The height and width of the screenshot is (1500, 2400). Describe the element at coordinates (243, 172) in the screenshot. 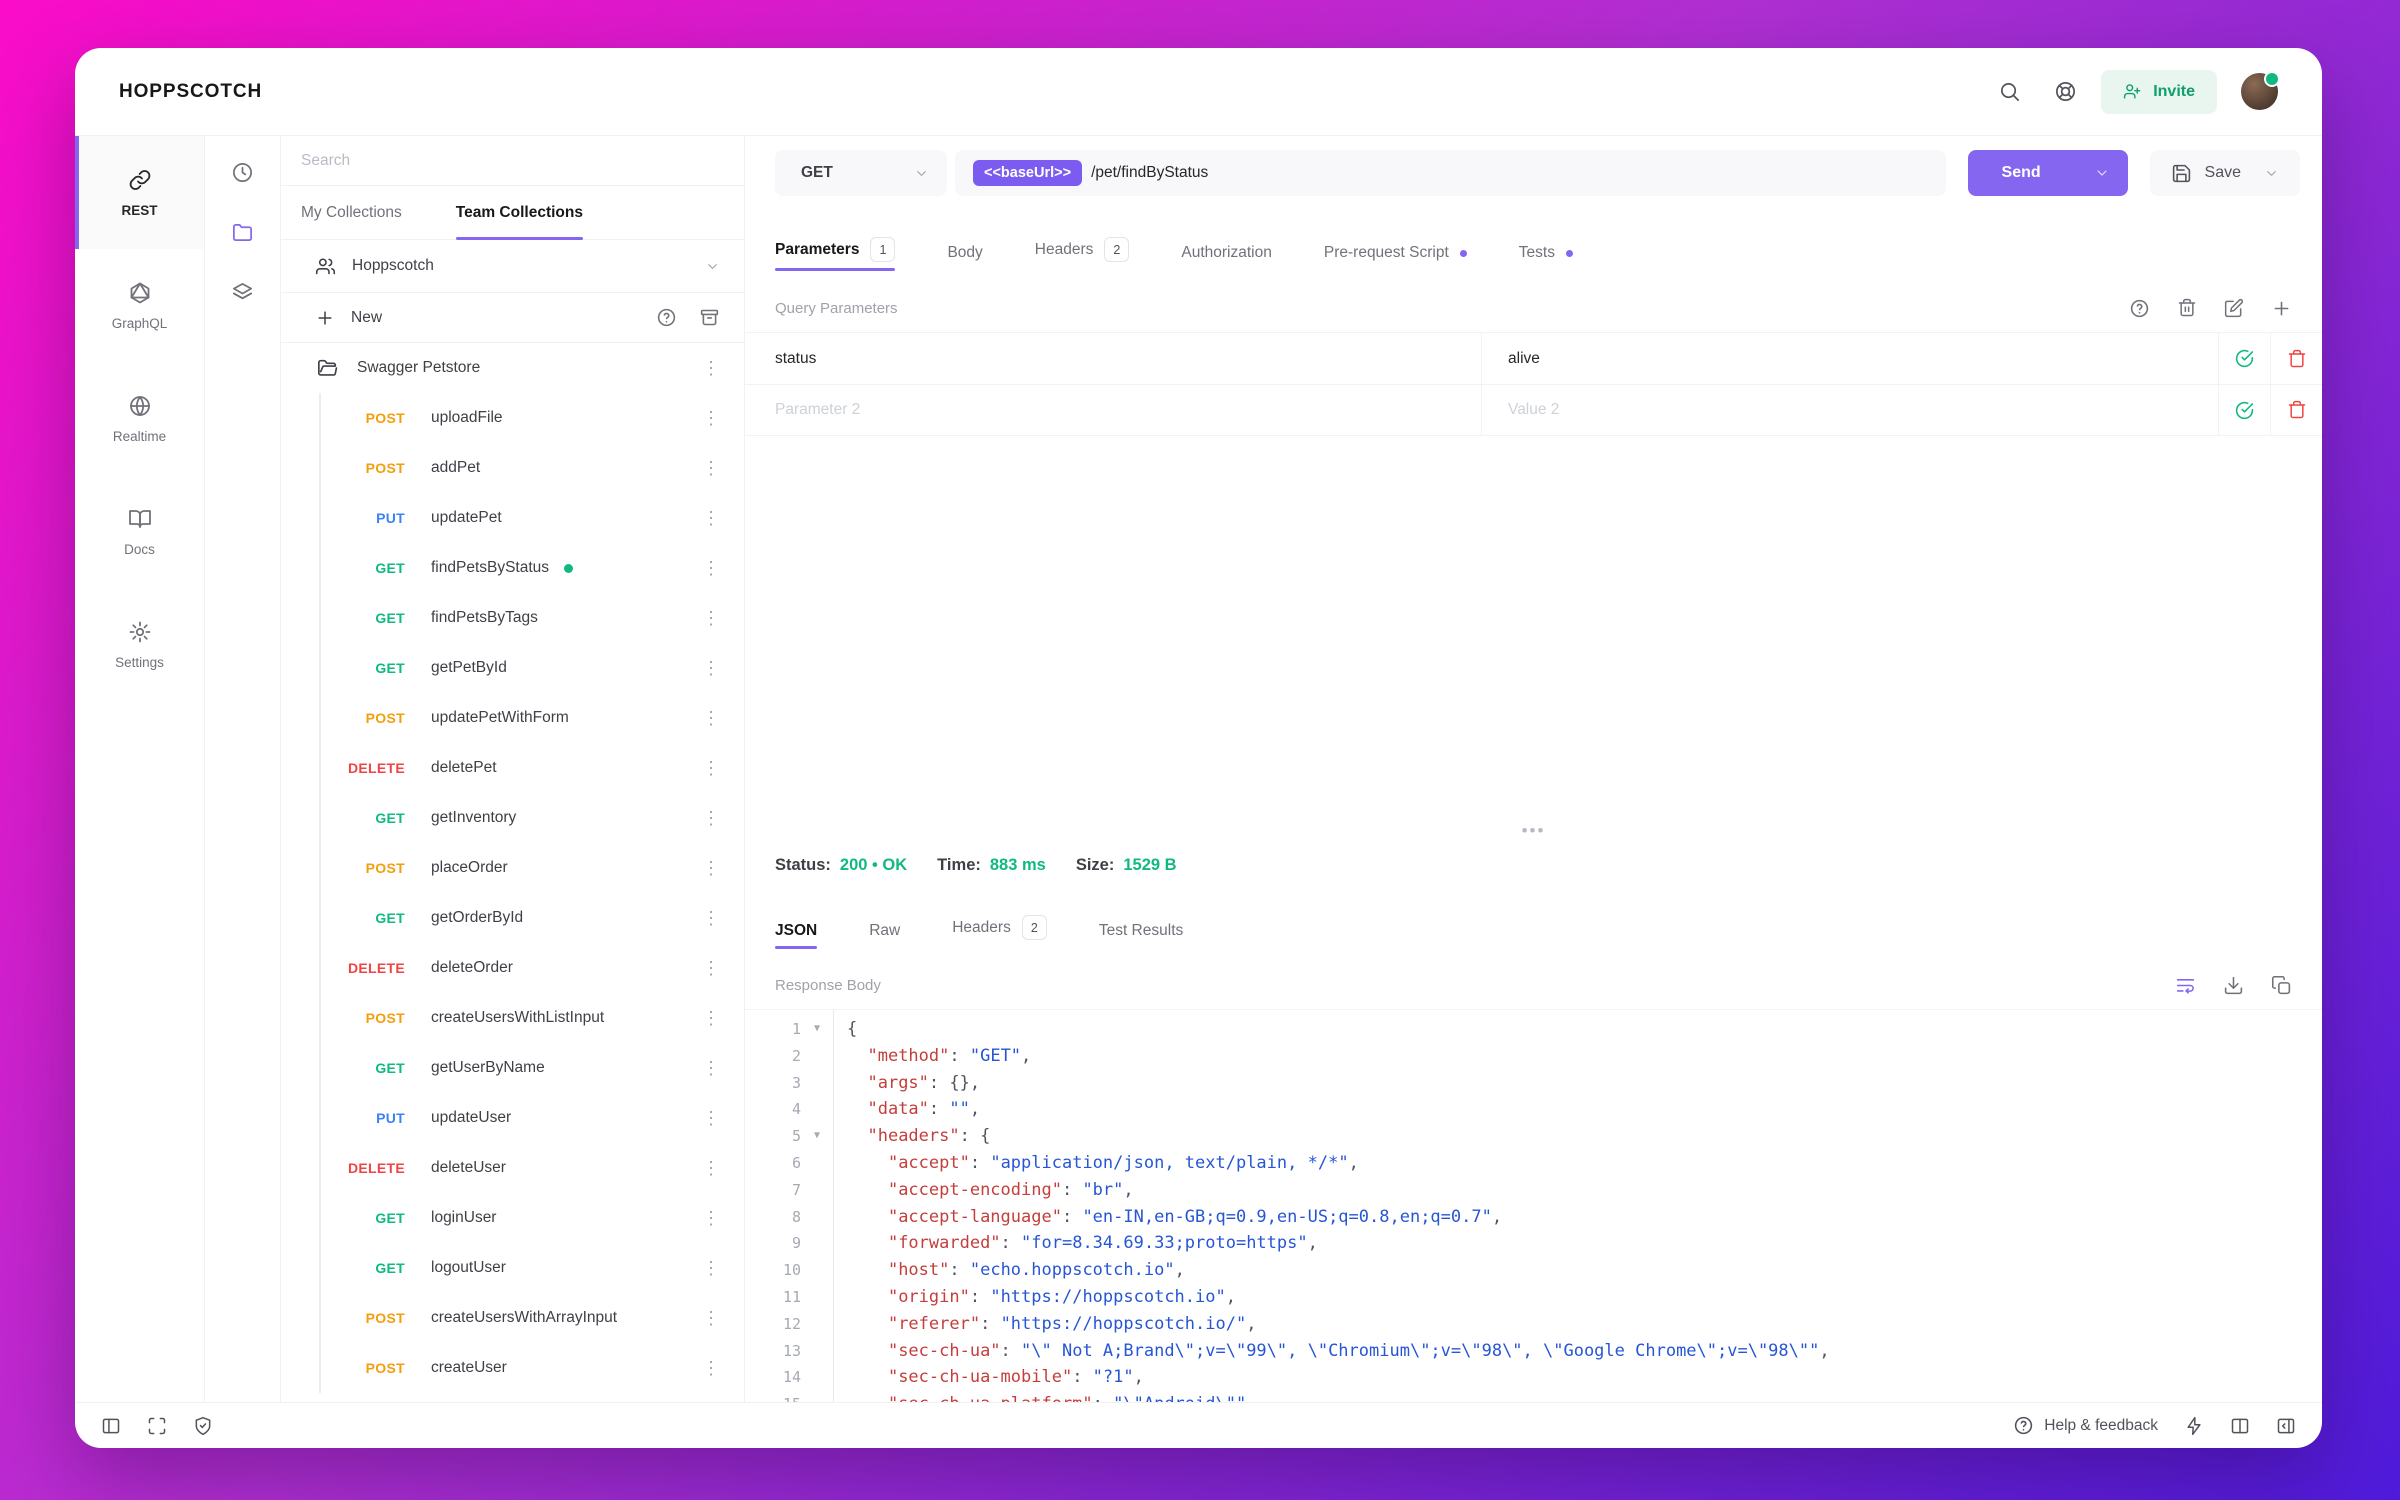

I see `history-icon` at that location.